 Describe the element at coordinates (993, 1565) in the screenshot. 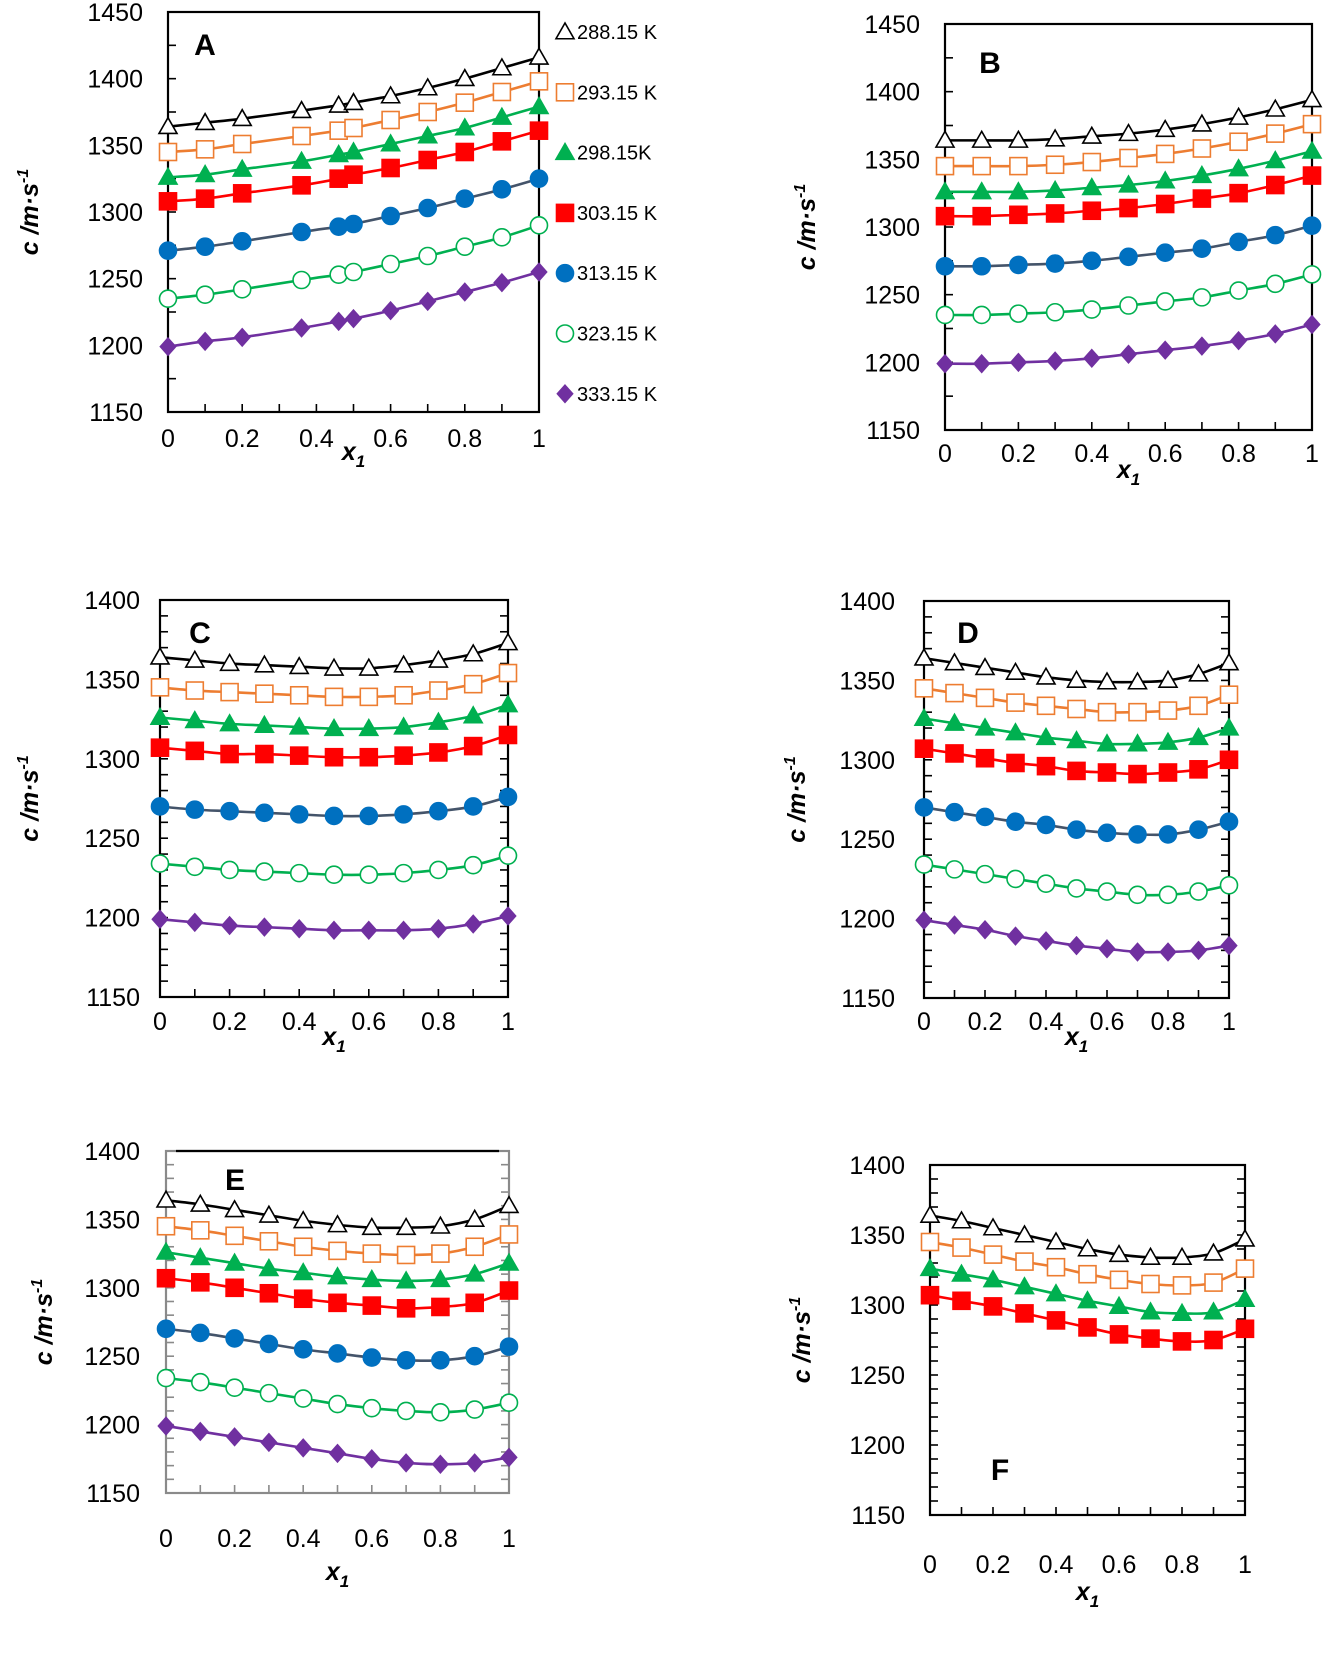

I see `x-tick-label: 0.2` at that location.